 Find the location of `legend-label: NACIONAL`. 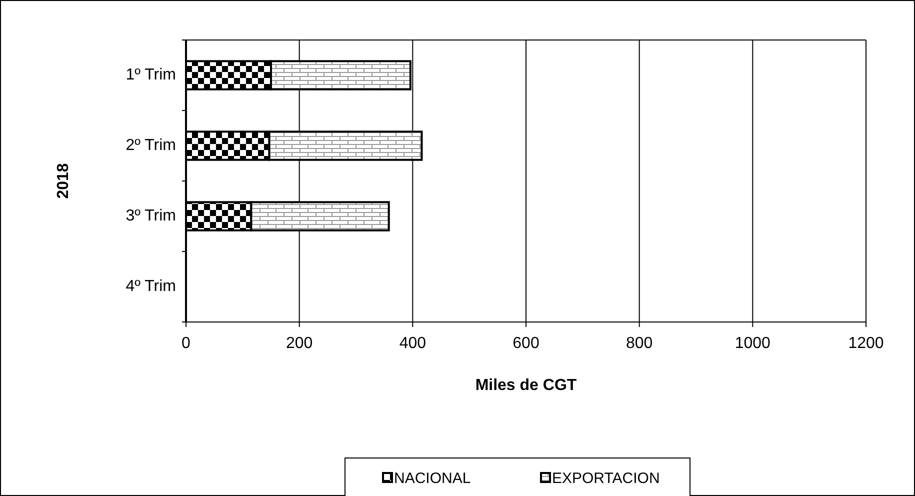

legend-label: NACIONAL is located at coordinates (432, 478).